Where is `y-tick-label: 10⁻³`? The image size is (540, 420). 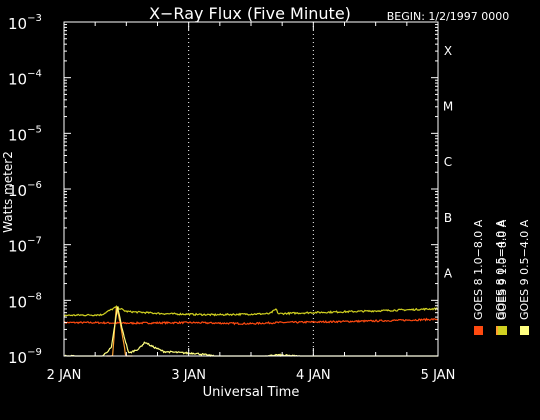 y-tick-label: 10⁻³ is located at coordinates (25, 23).